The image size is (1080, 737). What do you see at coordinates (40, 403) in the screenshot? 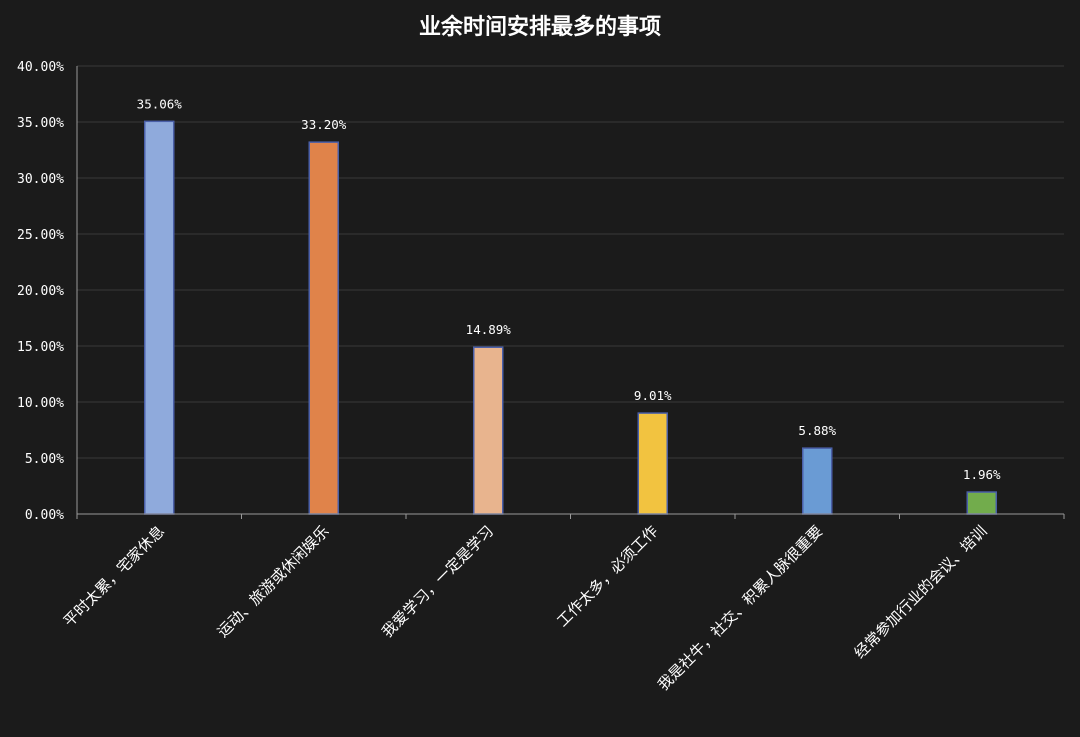
I see `y-tick-label: 10.00%` at bounding box center [40, 403].